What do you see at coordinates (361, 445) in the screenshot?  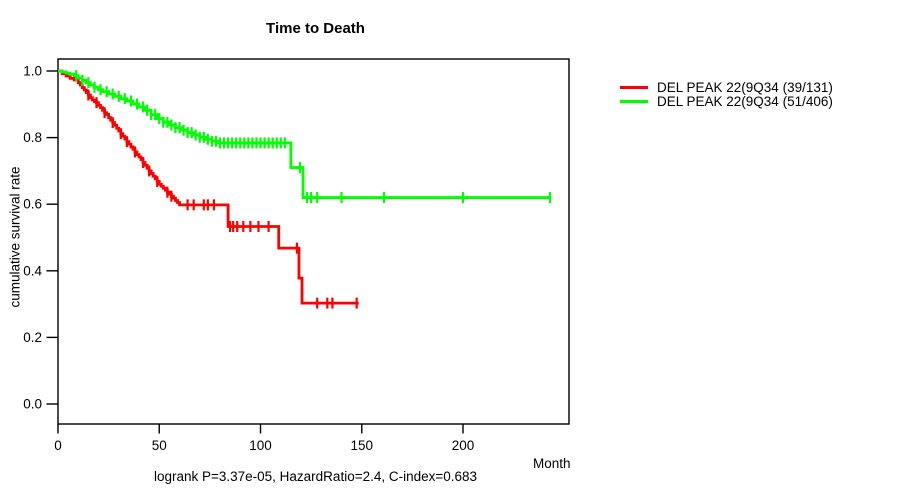 I see `svg-text: 150` at bounding box center [361, 445].